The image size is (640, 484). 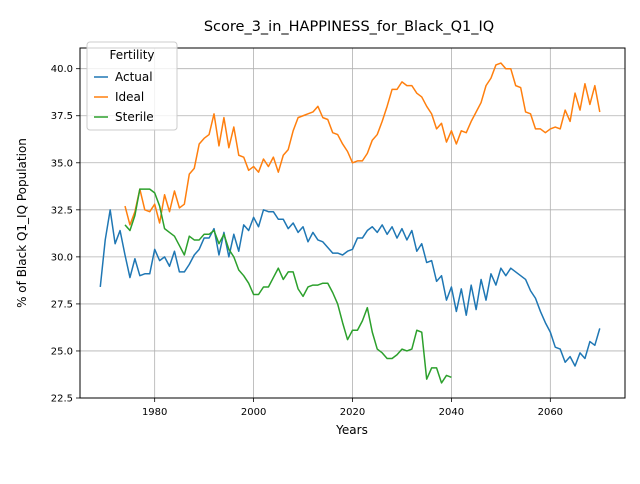 I want to click on y-tick-label: 22.5, so click(x=62, y=399).